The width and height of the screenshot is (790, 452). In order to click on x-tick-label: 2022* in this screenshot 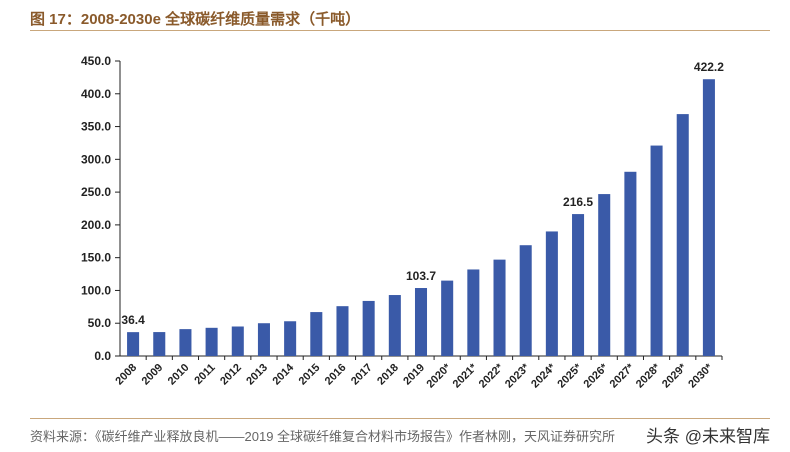, I will do `click(491, 375)`.